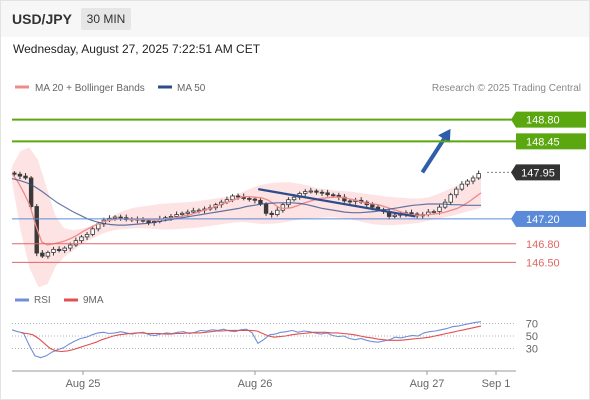 This screenshot has height=400, width=590. I want to click on x-tick-label: Sep 1, so click(496, 384).